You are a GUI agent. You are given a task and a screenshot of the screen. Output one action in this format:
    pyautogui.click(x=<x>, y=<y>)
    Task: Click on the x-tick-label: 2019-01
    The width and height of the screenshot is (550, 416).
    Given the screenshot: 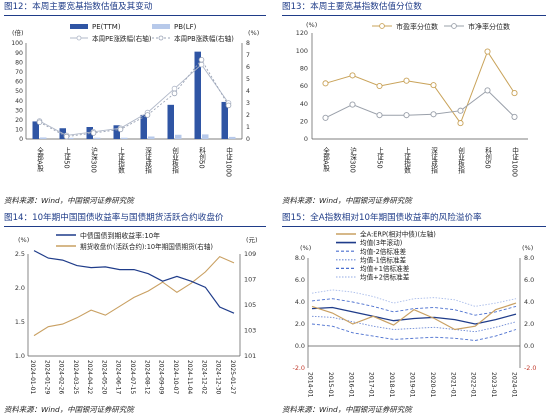 What is the action you would take?
    pyautogui.click(x=412, y=385)
    